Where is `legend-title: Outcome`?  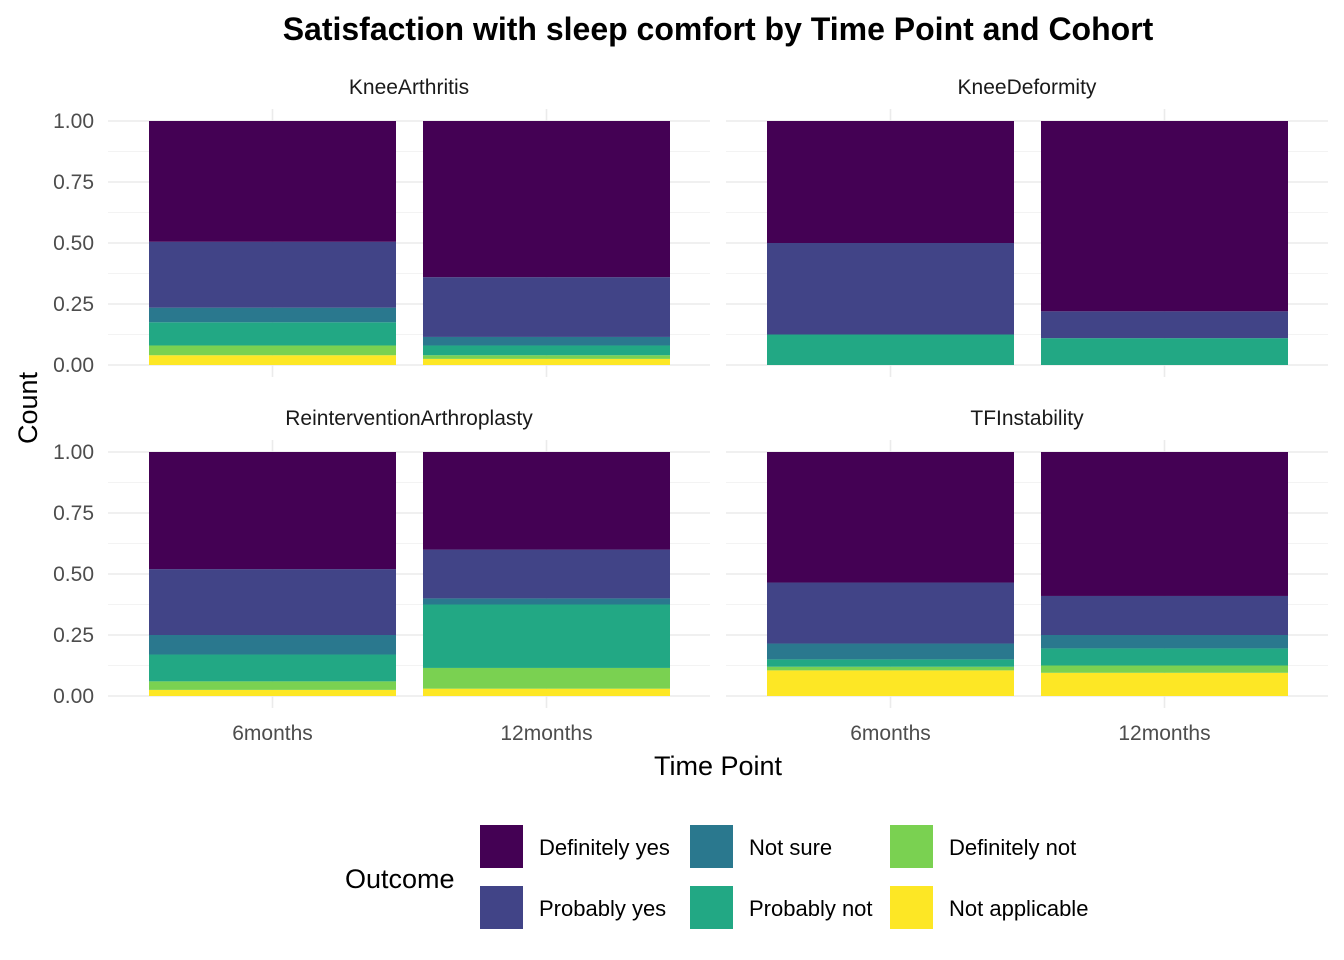 legend-title: Outcome is located at coordinates (400, 879).